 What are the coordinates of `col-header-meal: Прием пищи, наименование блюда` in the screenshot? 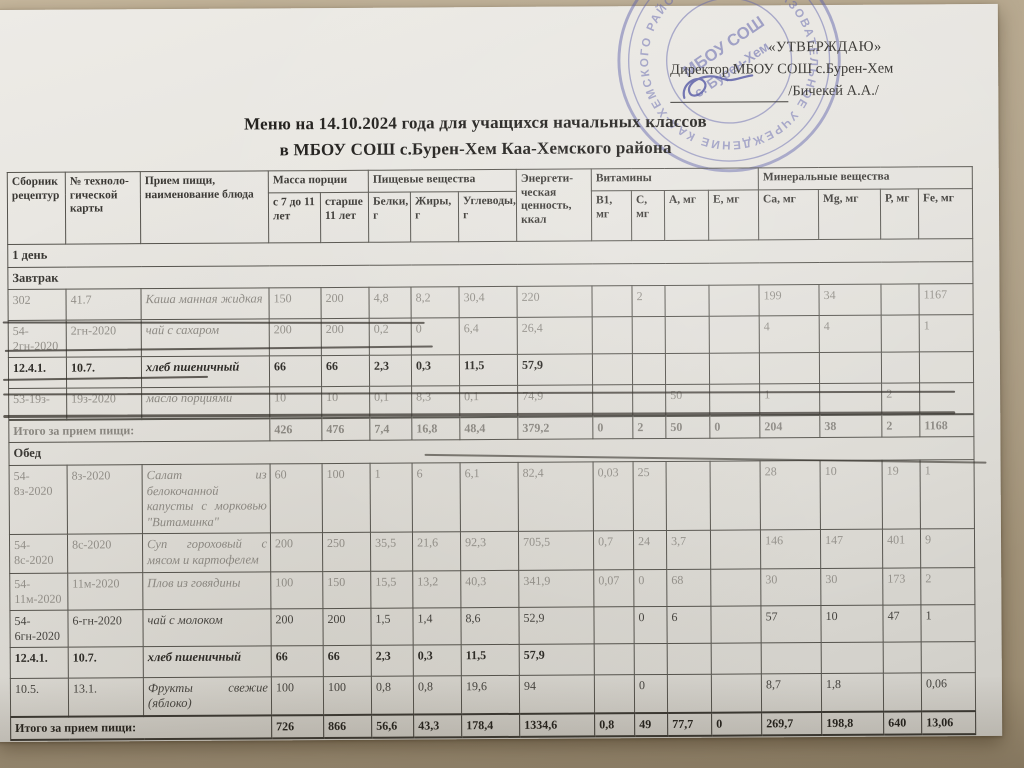 It's located at (204, 207).